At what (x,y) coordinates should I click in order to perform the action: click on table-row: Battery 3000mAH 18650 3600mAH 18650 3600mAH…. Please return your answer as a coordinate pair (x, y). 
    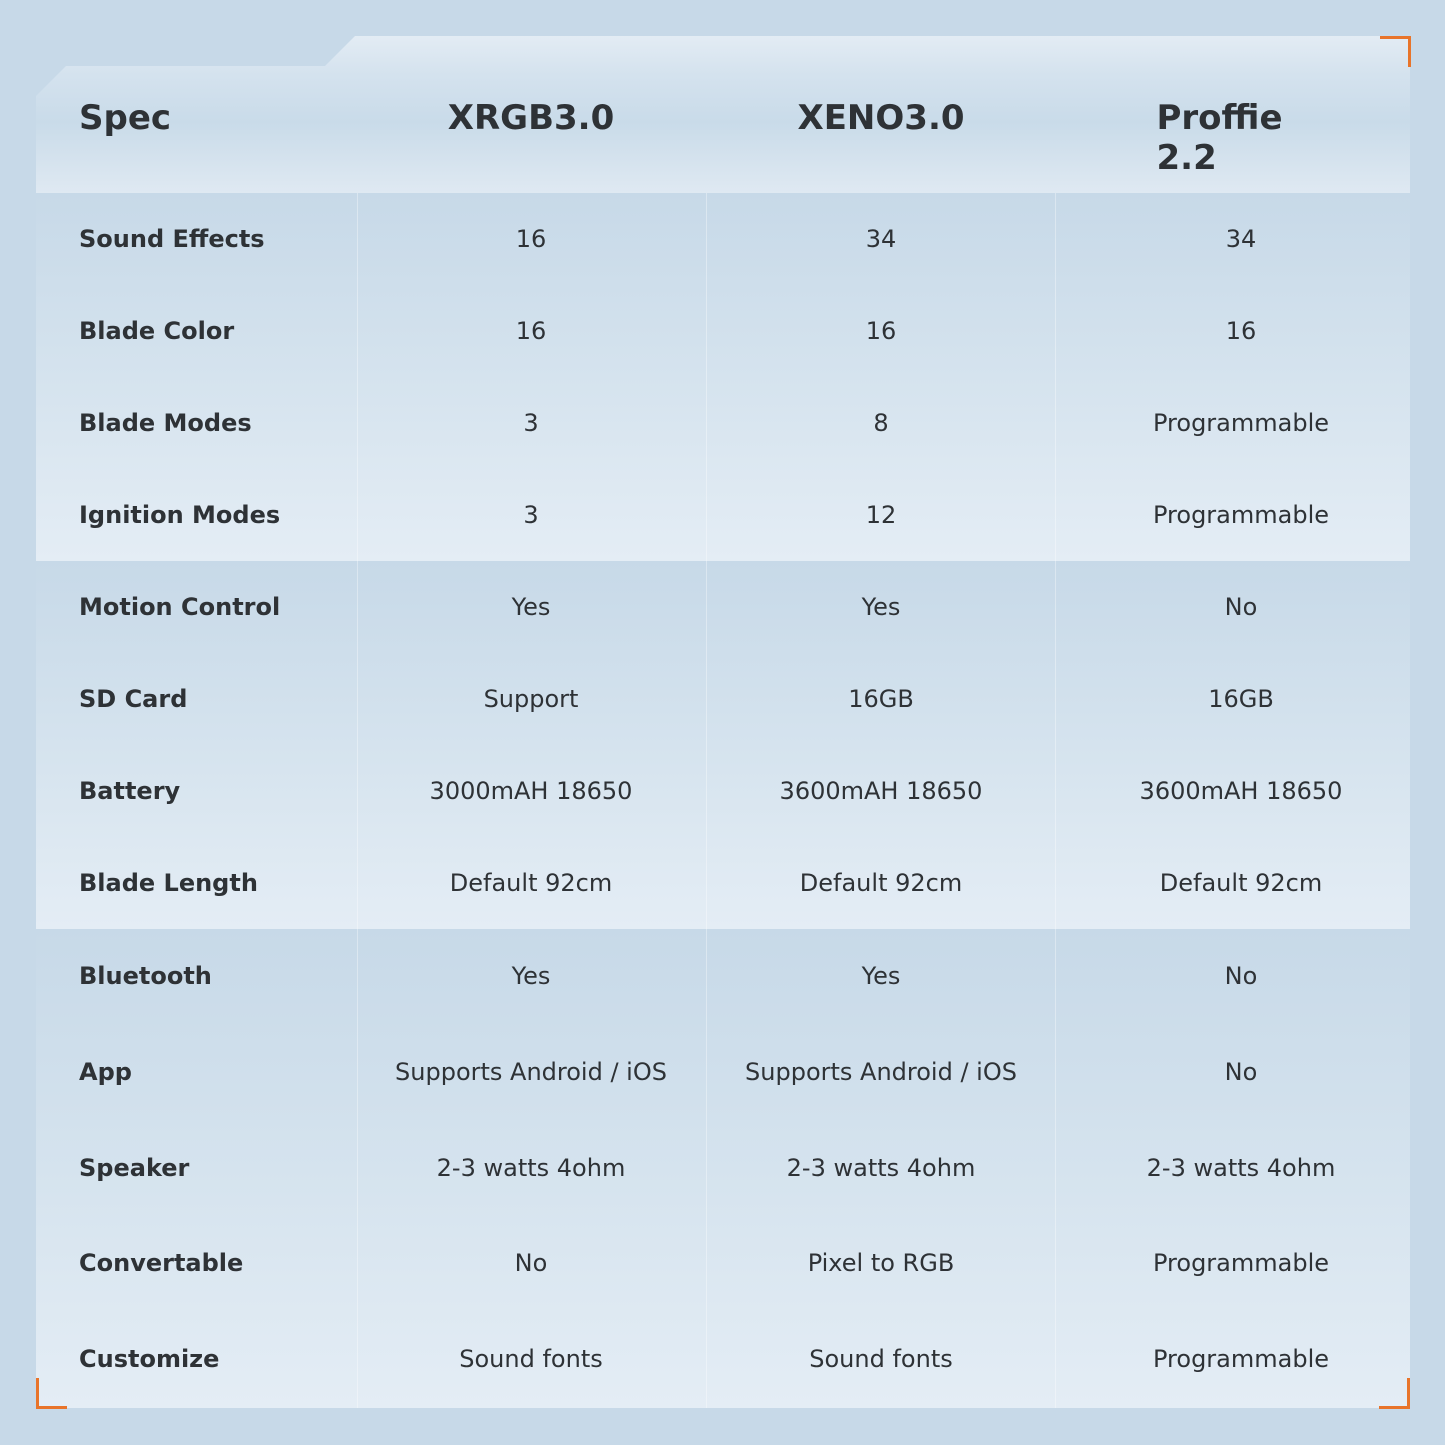
    Looking at the image, I should click on (723, 791).